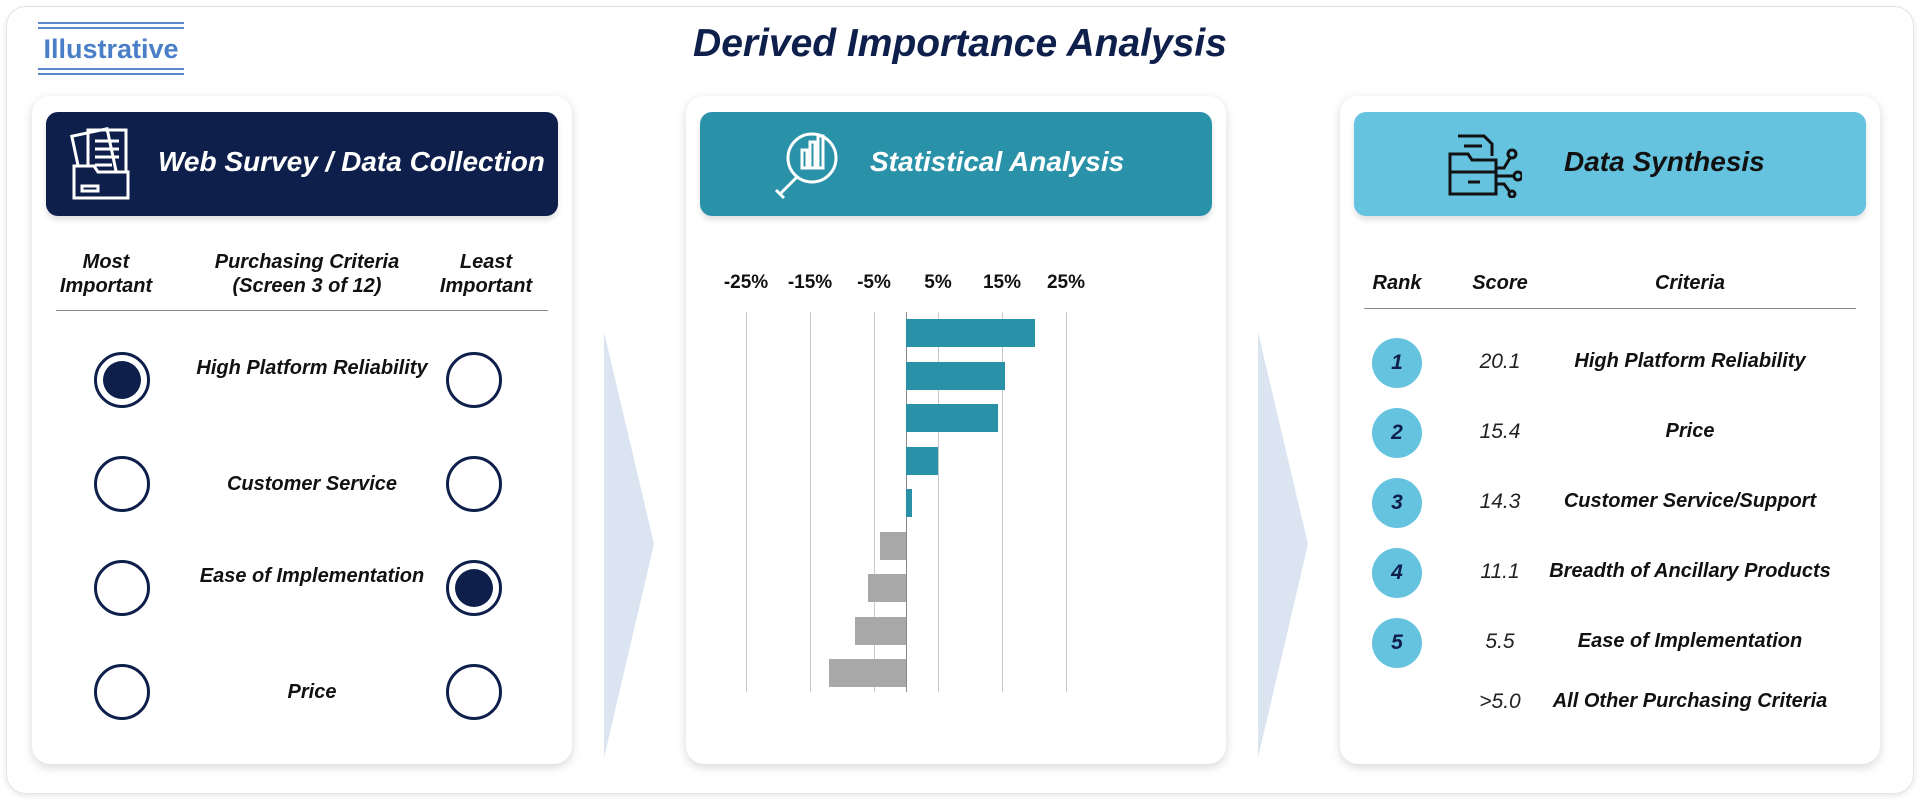  I want to click on score-value: 14.3, so click(1500, 501).